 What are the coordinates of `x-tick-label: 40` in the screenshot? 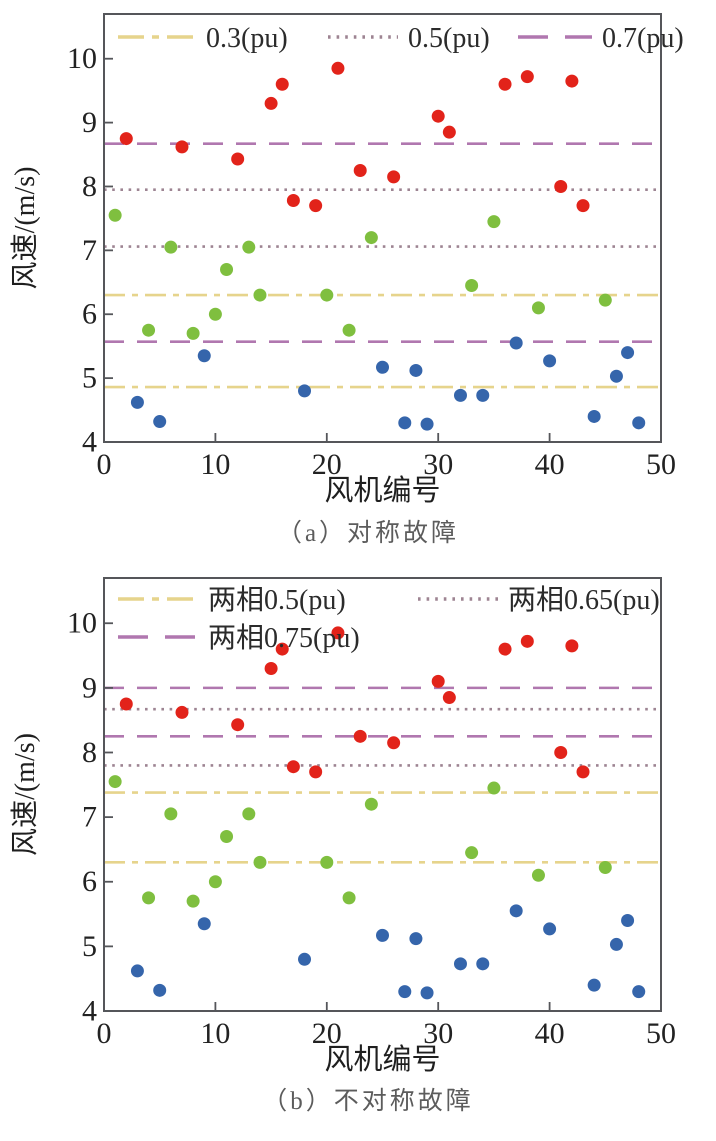 It's located at (550, 464).